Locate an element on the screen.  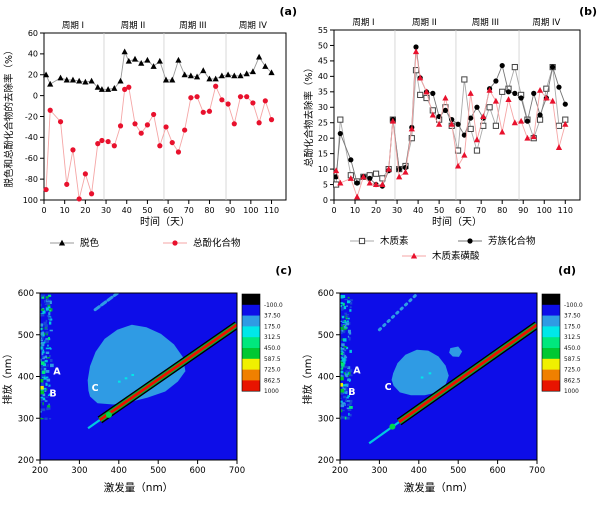
colorbar-label: 1000 is located at coordinates (571, 392).